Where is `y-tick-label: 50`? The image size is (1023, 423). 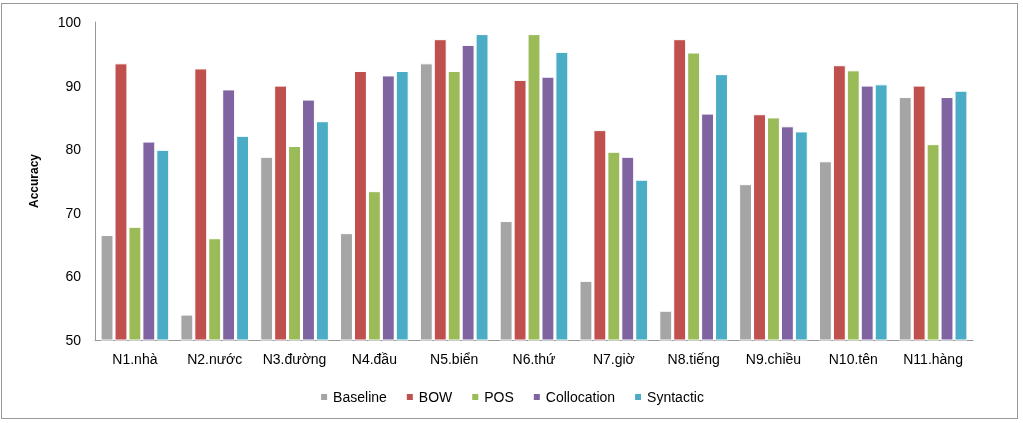 y-tick-label: 50 is located at coordinates (73, 340).